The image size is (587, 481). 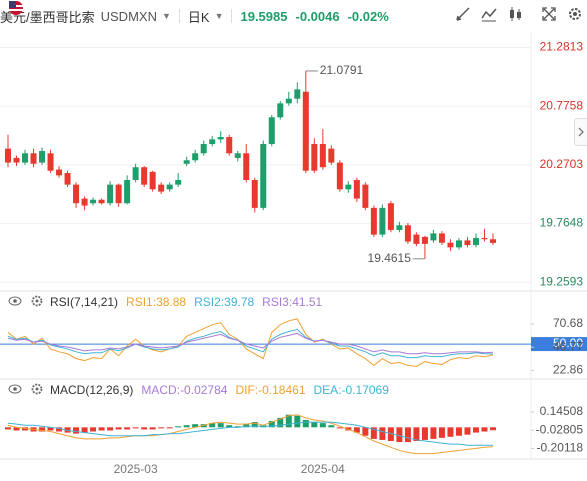 I want to click on expand-icon, so click(x=549, y=14).